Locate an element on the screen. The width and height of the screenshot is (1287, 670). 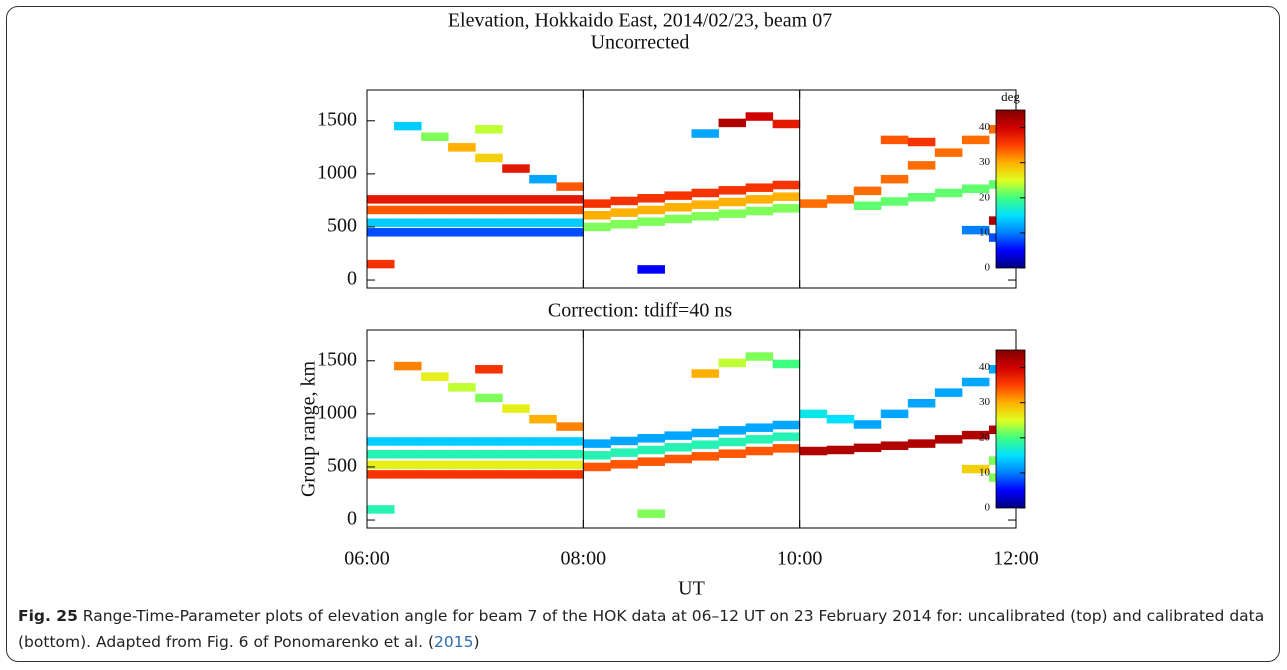
colorbar-tick-label: 0 is located at coordinates (988, 268).